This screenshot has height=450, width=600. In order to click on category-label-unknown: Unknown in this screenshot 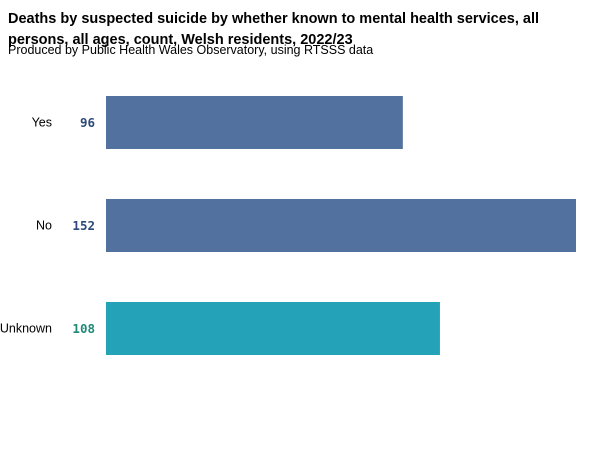, I will do `click(26, 329)`.